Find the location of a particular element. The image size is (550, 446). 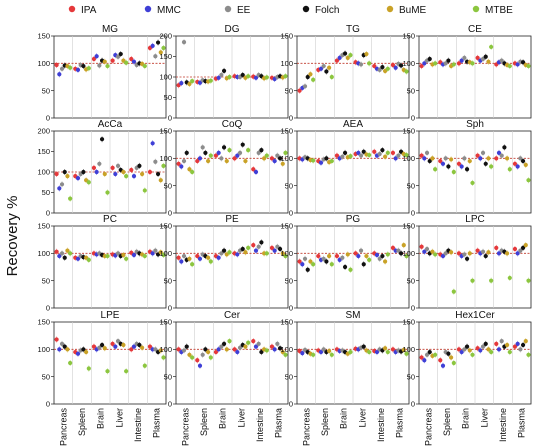

panel-tg: TG 0 50 100 150 is located at coordinates (345, 73).